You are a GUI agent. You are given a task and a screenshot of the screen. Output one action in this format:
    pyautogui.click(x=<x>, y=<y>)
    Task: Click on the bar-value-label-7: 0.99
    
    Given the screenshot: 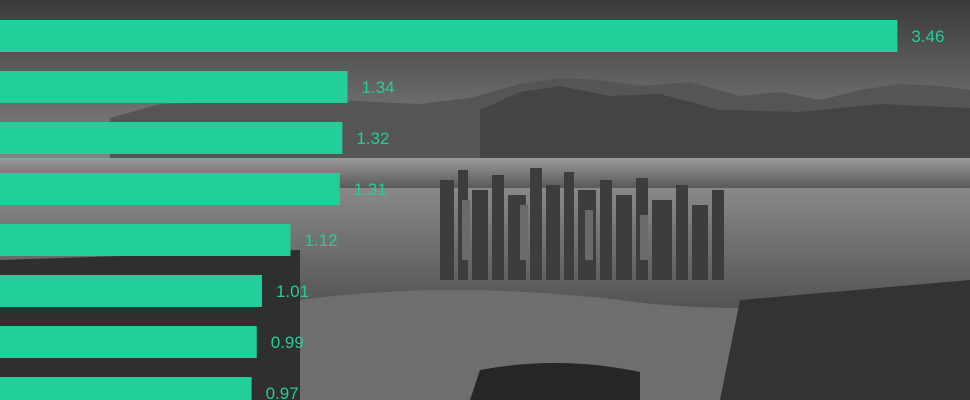 What is the action you would take?
    pyautogui.click(x=287, y=342)
    